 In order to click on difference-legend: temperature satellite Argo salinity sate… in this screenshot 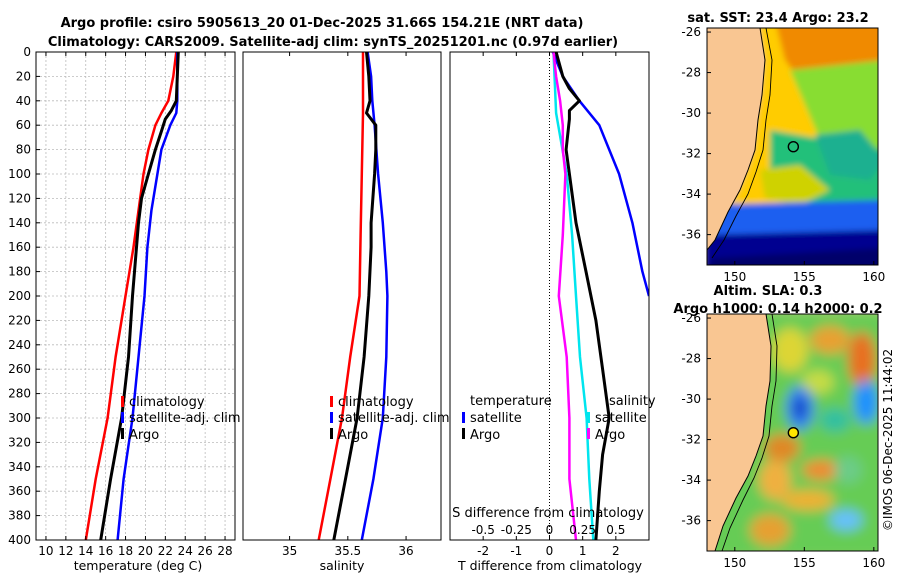, I will do `click(559, 418)`.